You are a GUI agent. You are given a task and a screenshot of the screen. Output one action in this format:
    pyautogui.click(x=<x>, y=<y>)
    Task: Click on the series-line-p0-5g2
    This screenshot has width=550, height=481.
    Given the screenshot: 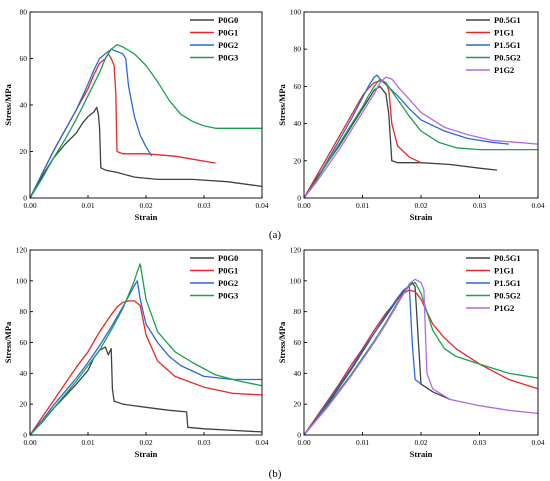 What is the action you would take?
    pyautogui.click(x=420, y=138)
    